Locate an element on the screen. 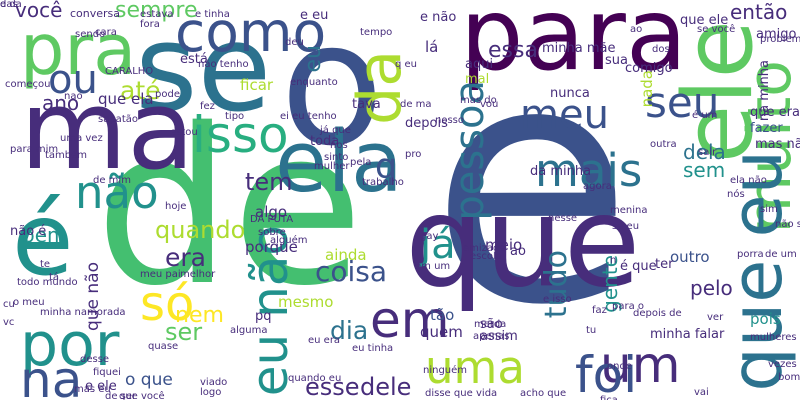 Image resolution: width=800 pixels, height=400 pixels. cloud-word-na: na is located at coordinates (51, 375).